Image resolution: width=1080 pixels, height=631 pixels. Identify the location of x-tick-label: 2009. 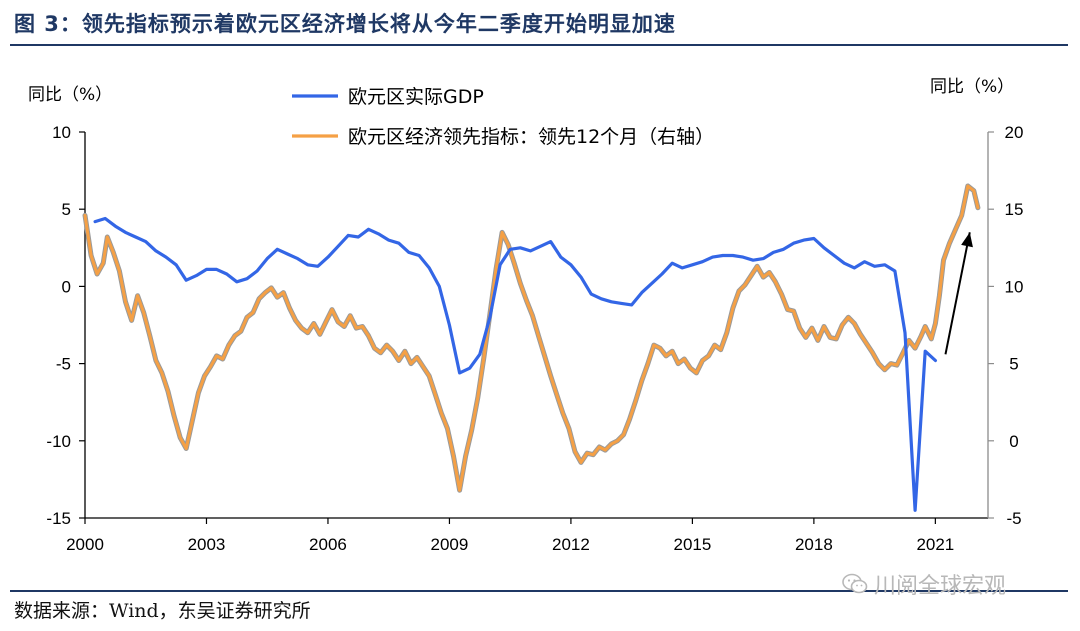
(450, 544).